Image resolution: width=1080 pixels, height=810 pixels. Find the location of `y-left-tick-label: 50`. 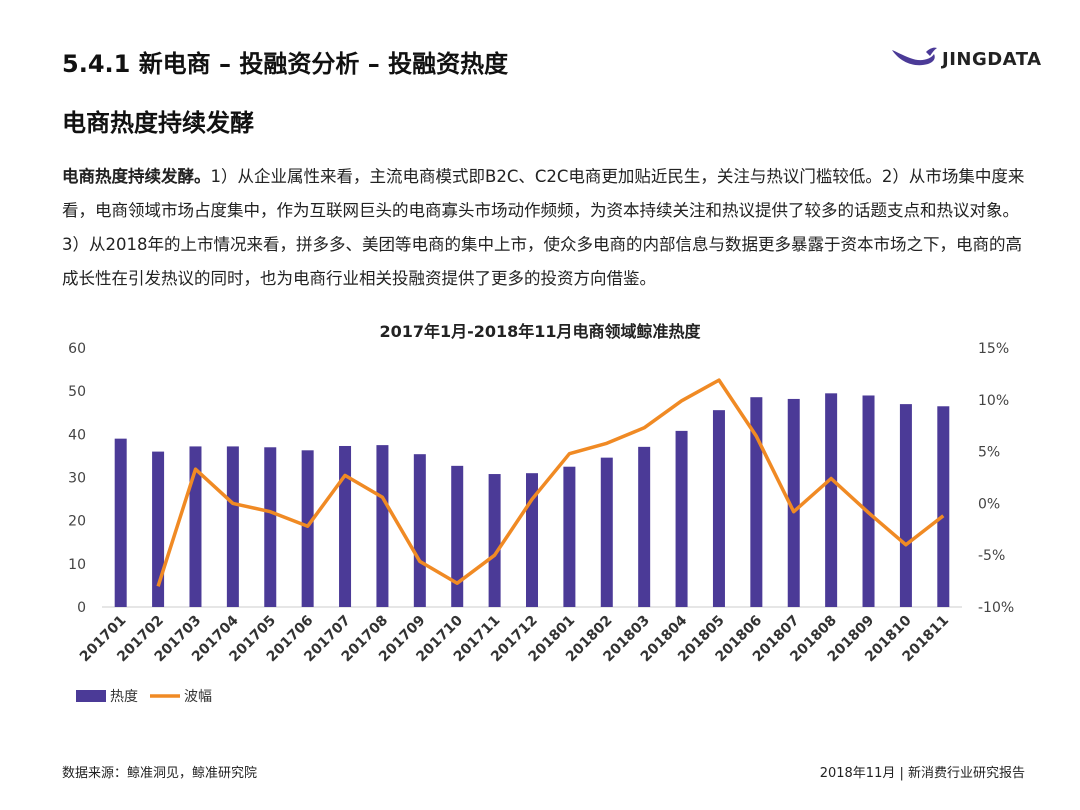

y-left-tick-label: 50 is located at coordinates (77, 392).